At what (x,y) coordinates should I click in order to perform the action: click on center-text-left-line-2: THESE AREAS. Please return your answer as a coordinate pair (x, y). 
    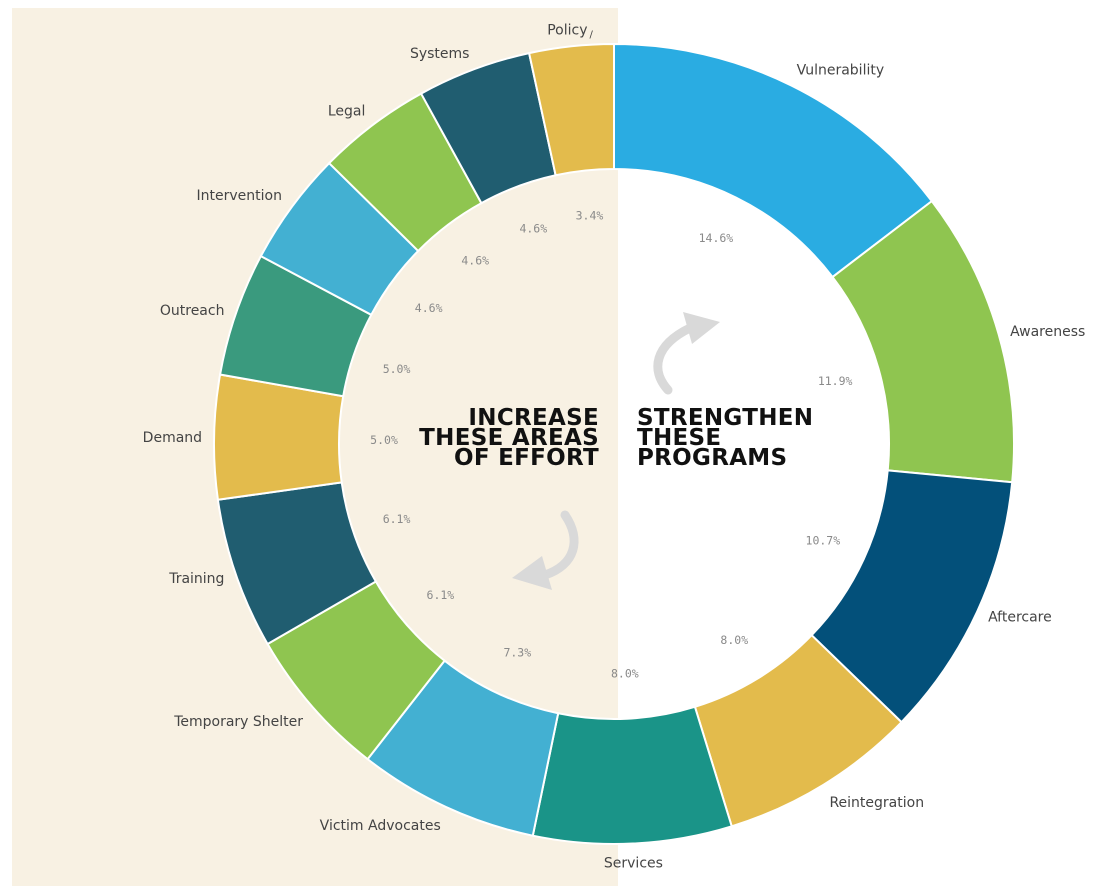
    Looking at the image, I should click on (509, 438).